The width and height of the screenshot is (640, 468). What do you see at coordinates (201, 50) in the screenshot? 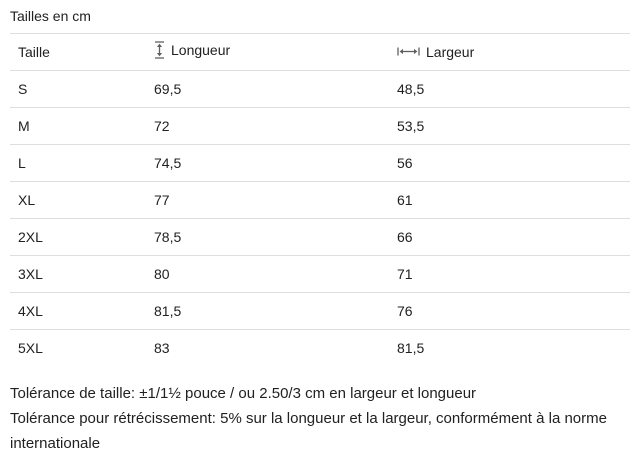
I see `column-header-length-label: Longueur` at bounding box center [201, 50].